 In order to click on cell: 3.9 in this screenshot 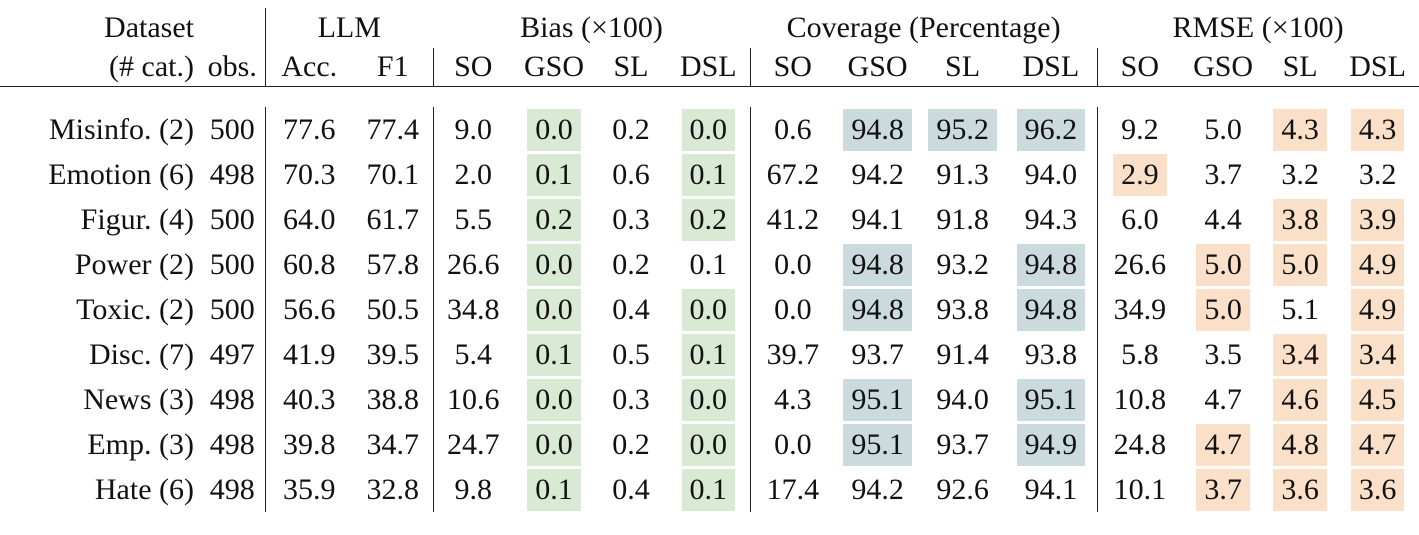, I will do `click(1377, 219)`.